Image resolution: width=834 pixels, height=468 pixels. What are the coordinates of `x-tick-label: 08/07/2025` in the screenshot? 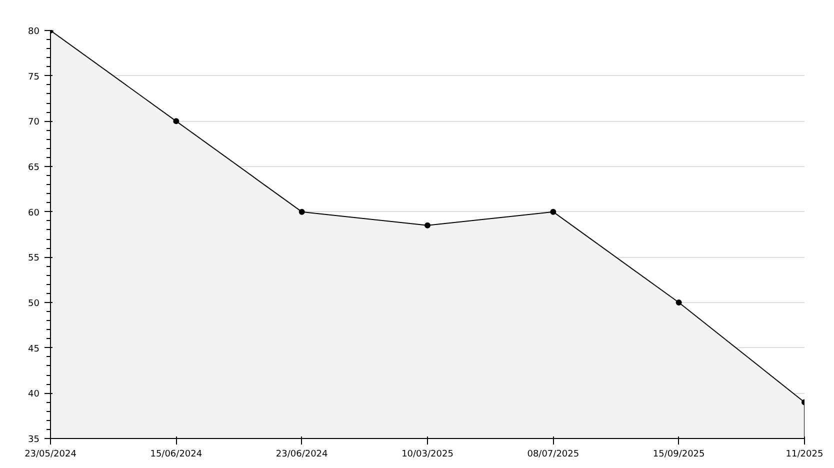 It's located at (553, 455).